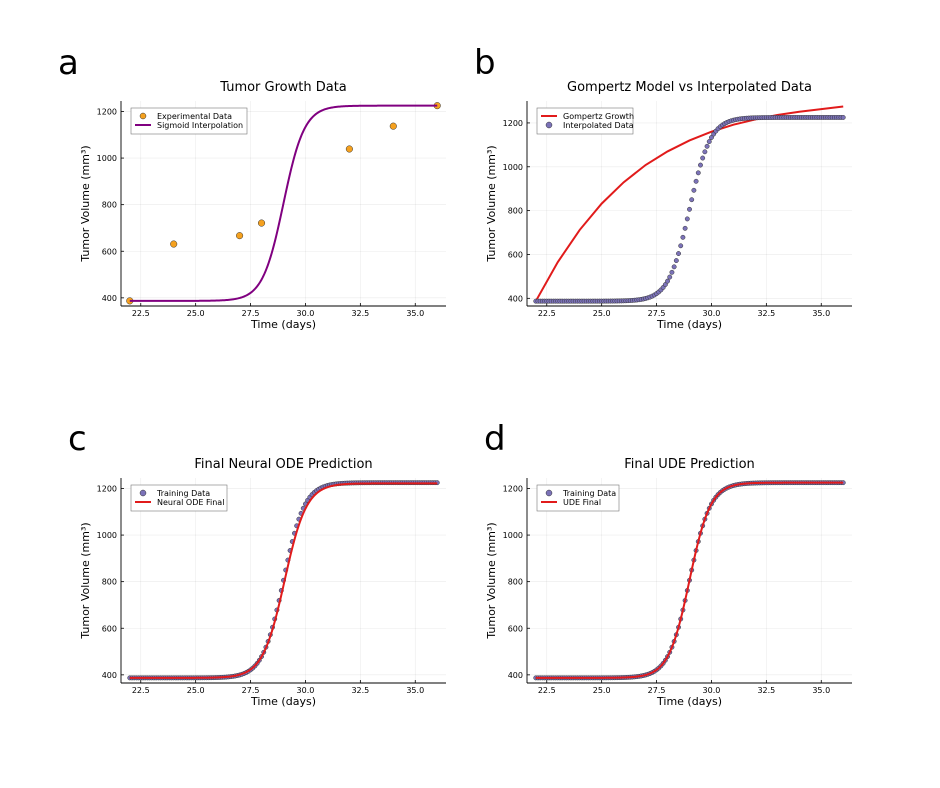 The height and width of the screenshot is (788, 940). I want to click on panel-letter: b, so click(485, 63).